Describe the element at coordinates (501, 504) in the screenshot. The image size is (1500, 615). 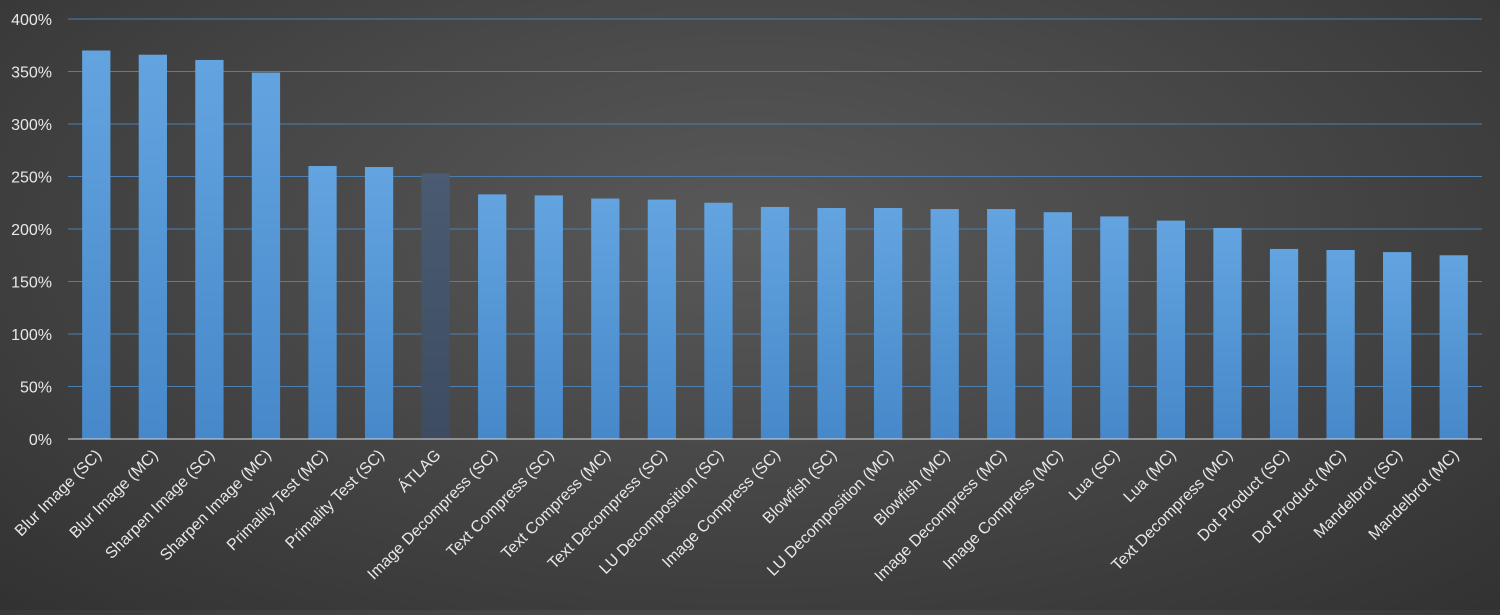
I see `x-tick-label: Text Compress (SC)` at that location.